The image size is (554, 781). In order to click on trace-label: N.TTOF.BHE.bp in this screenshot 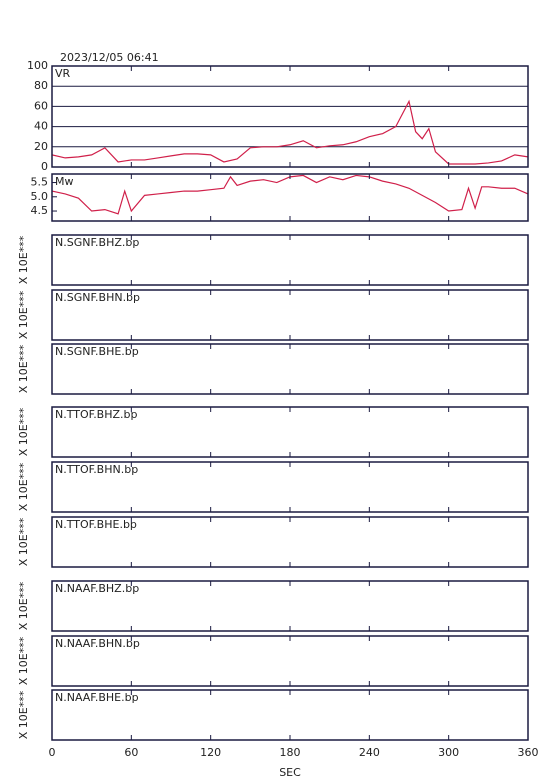, I will do `click(96, 524)`.